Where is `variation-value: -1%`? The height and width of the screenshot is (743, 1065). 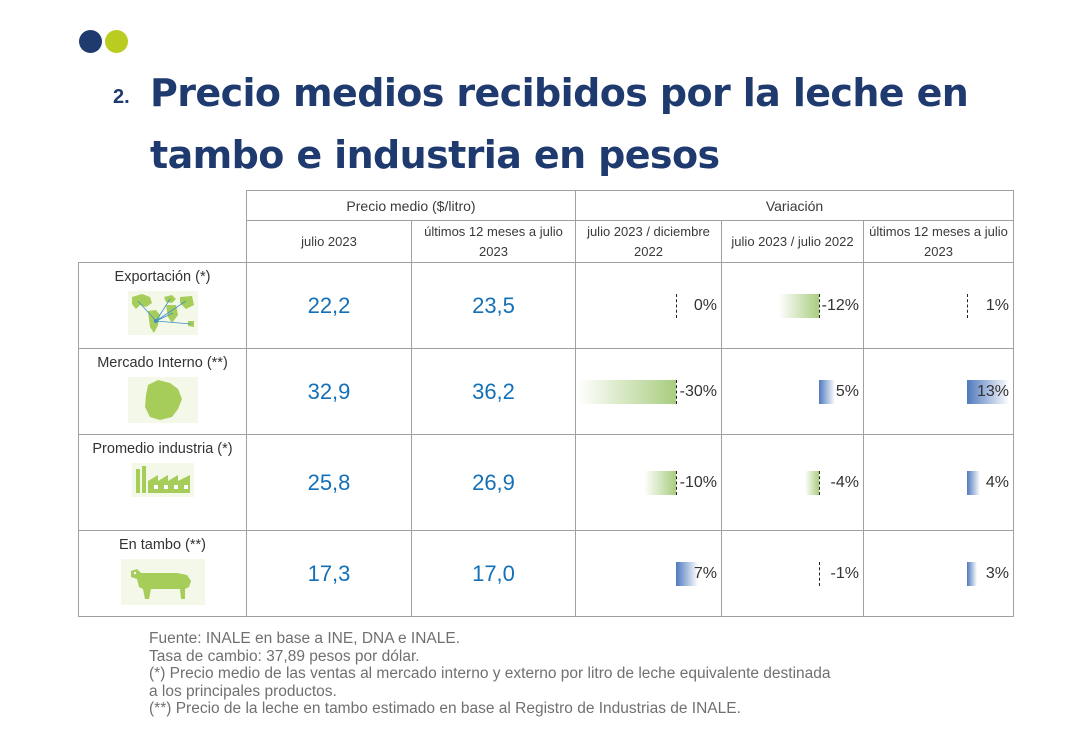 variation-value: -1% is located at coordinates (844, 573).